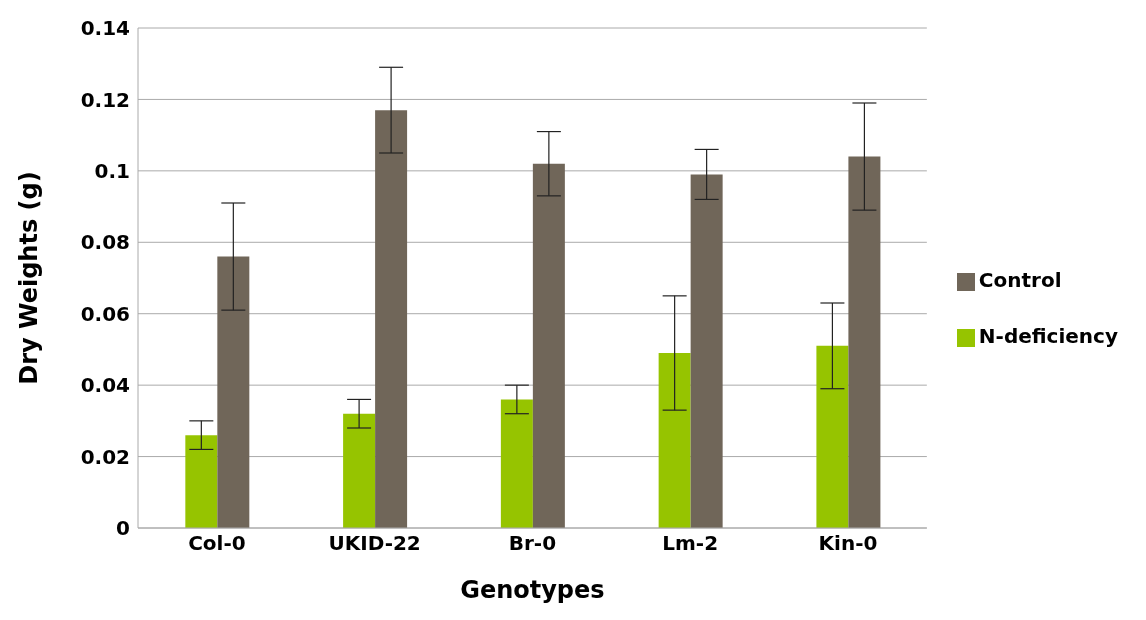  I want to click on y-tick-label: 0.04, so click(105, 385).